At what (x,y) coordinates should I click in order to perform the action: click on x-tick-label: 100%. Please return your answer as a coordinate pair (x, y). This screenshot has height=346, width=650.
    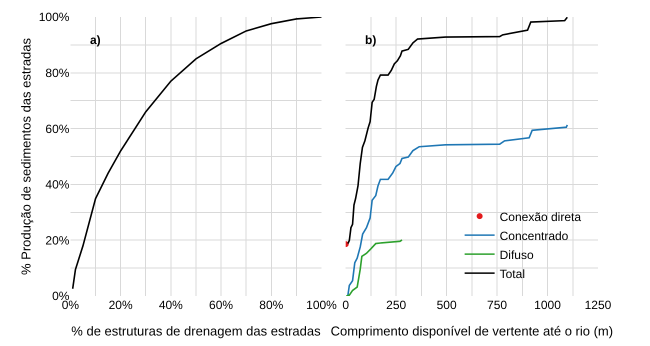
    Looking at the image, I should click on (322, 305).